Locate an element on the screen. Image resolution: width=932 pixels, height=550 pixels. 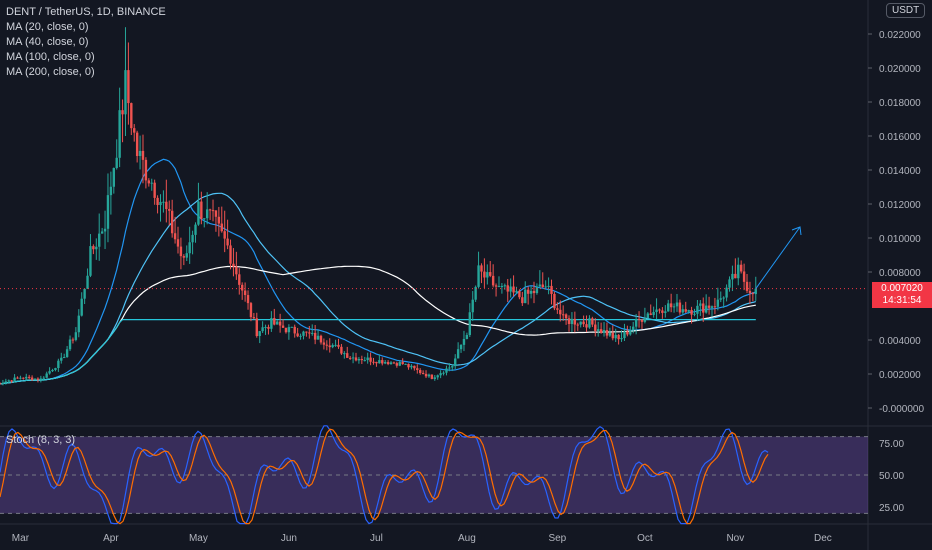
legend-ma40: MA (40, close, 0) is located at coordinates (47, 42).